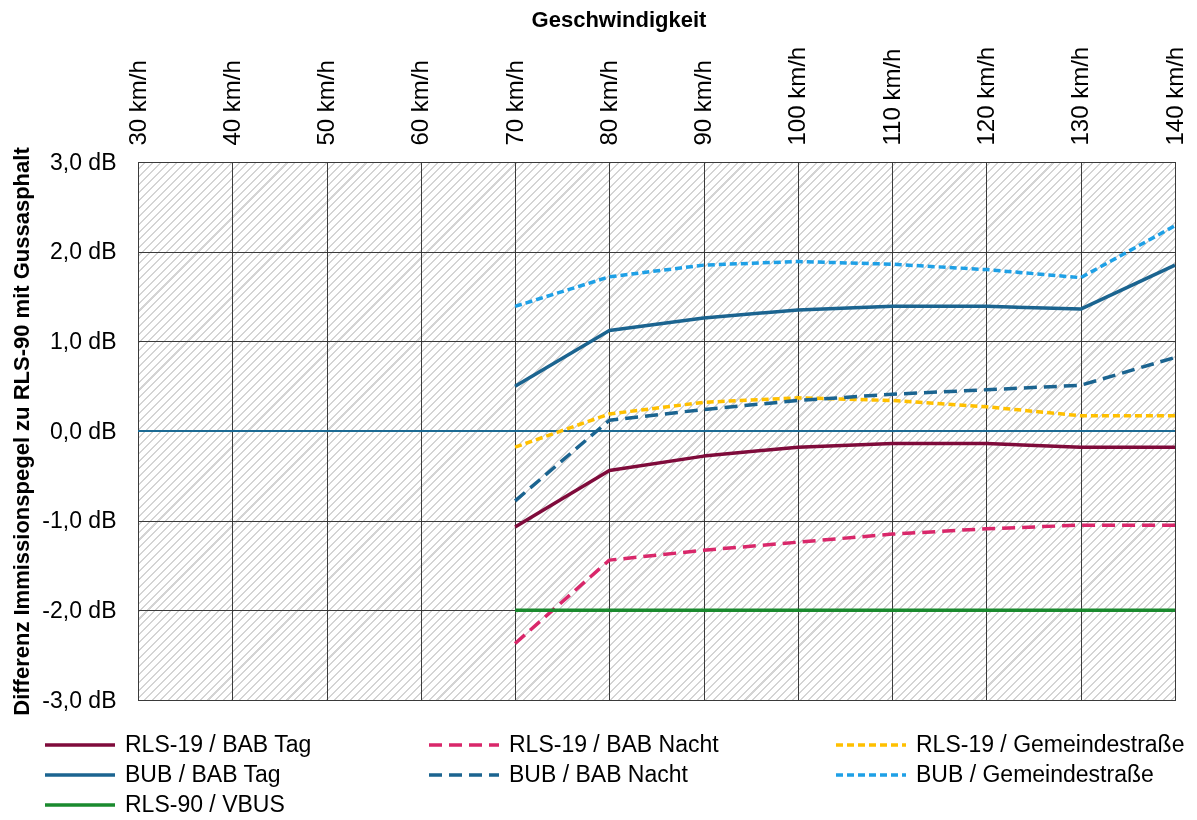 This screenshot has width=1197, height=820. Describe the element at coordinates (614, 744) in the screenshot. I see `legend-label: RLS-19 / BAB Nacht` at that location.